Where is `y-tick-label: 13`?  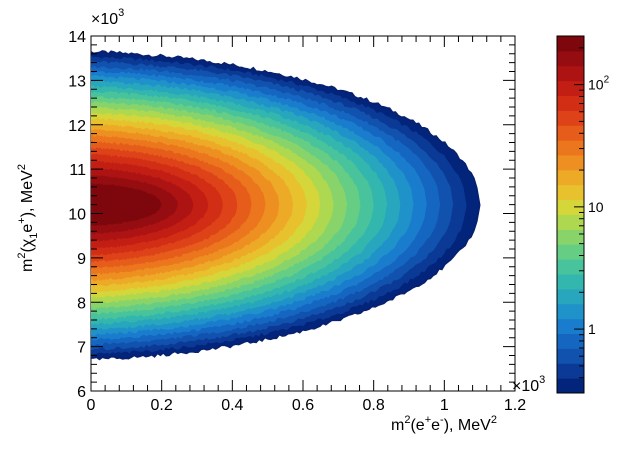
y-tick-label: 13 is located at coordinates (77, 81).